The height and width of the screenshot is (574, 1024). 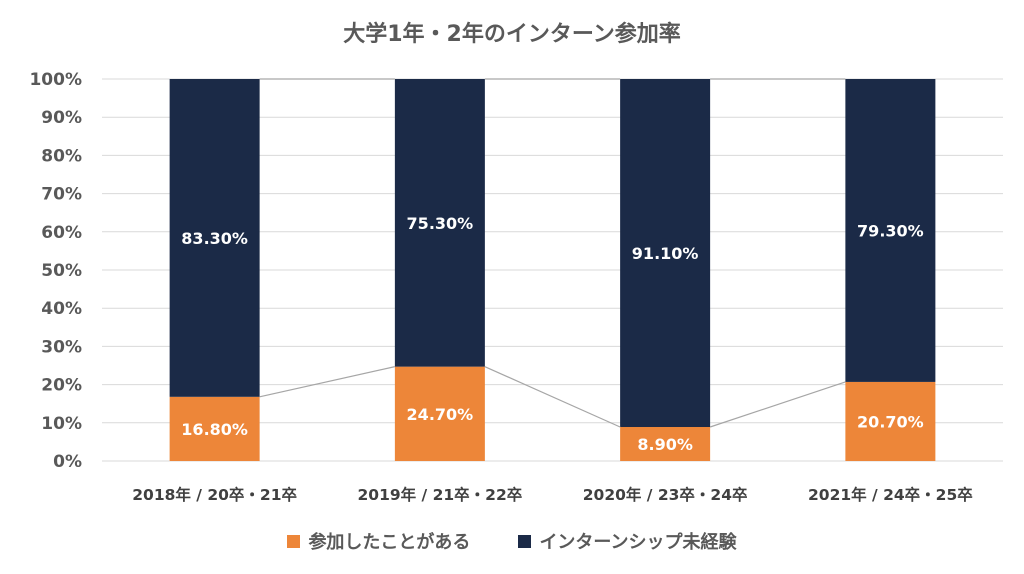 I want to click on data-label: 79.30%, so click(x=890, y=230).